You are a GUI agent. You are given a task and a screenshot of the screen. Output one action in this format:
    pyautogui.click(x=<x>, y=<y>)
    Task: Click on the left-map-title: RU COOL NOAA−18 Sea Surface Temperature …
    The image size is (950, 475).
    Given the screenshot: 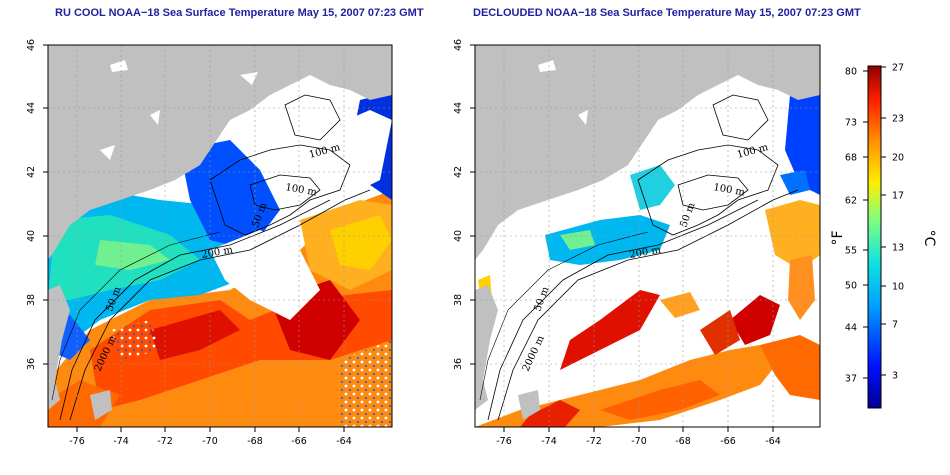 What is the action you would take?
    pyautogui.click(x=239, y=13)
    